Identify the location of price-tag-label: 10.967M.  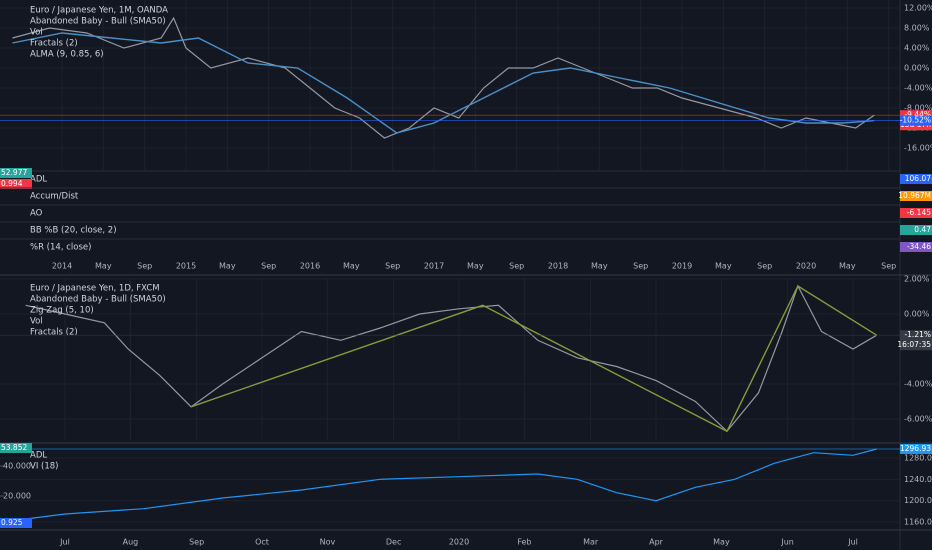
(914, 195).